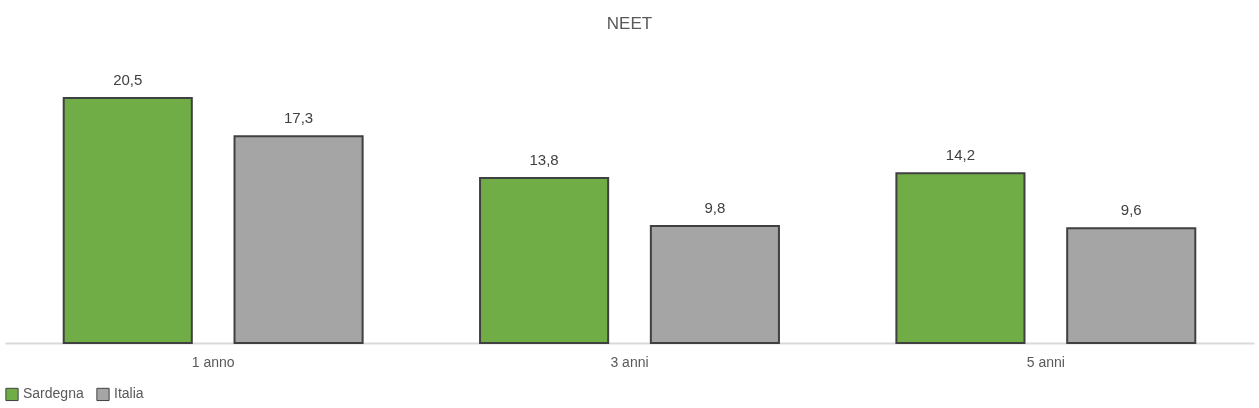 This screenshot has width=1259, height=408. Describe the element at coordinates (629, 23) in the screenshot. I see `chart-title: NEET` at that location.